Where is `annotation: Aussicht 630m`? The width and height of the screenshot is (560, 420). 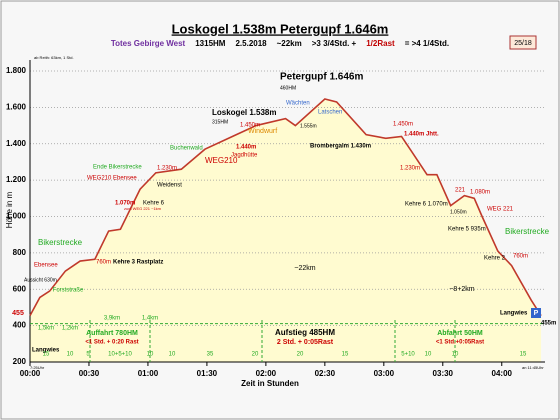 annotation: Aussicht 630m is located at coordinates (40, 280).